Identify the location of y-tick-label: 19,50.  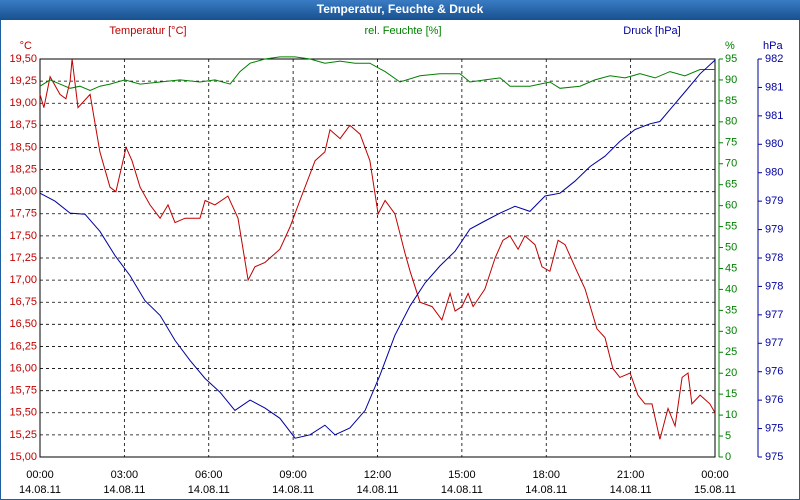
(23, 59).